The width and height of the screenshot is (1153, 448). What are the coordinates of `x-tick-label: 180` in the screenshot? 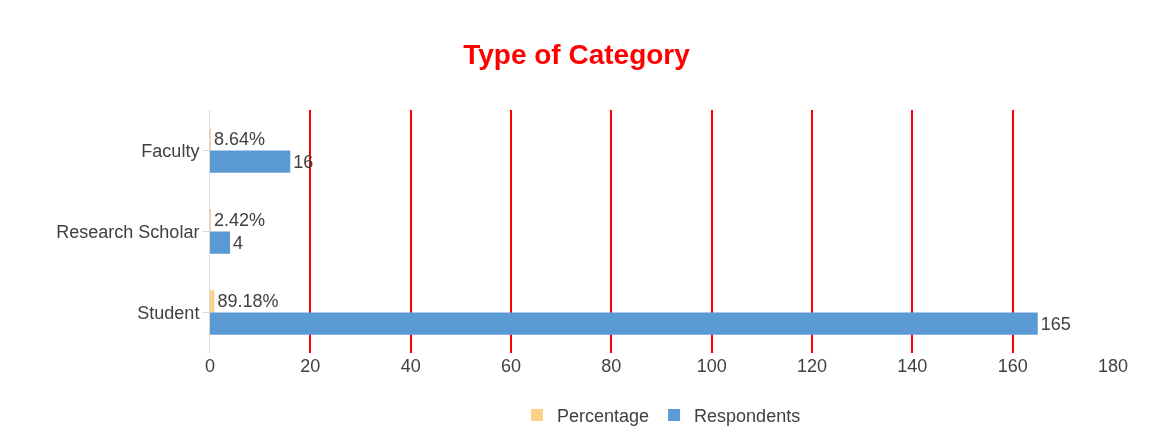 It's located at (1113, 366).